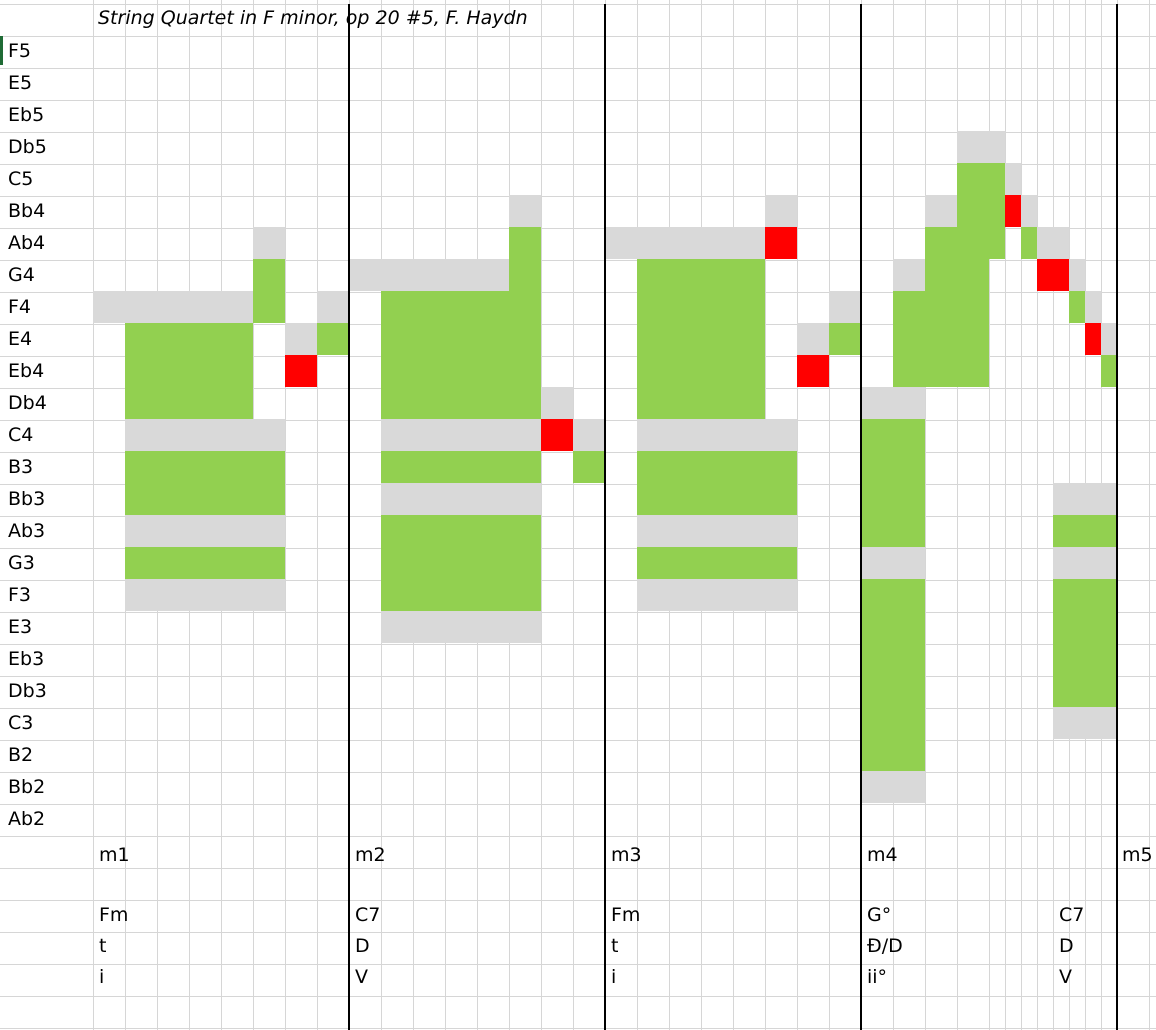 The height and width of the screenshot is (1030, 1156). What do you see at coordinates (21, 179) in the screenshot?
I see `pitch-label: C5` at bounding box center [21, 179].